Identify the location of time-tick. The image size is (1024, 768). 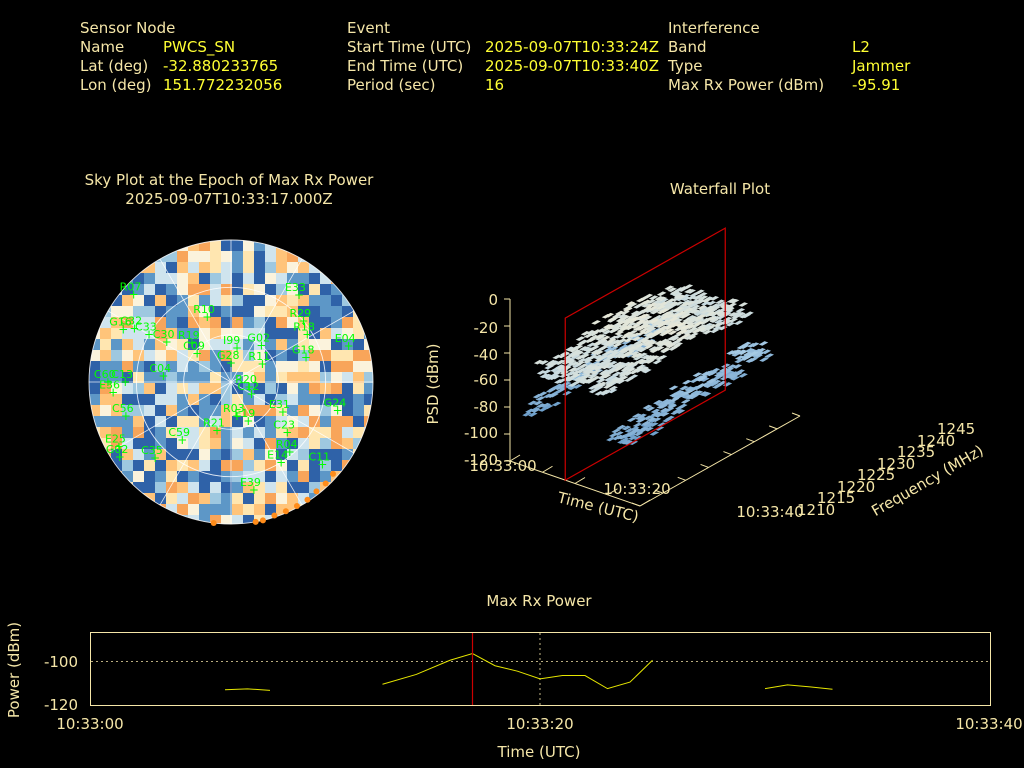
(515, 458).